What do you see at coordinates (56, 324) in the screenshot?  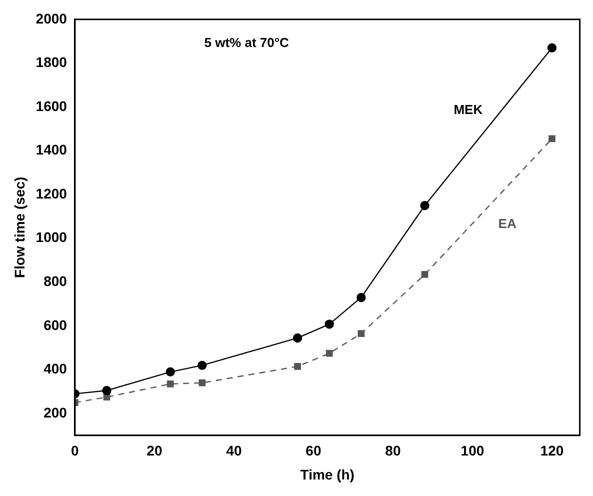 I see `y-tick-label: 600` at bounding box center [56, 324].